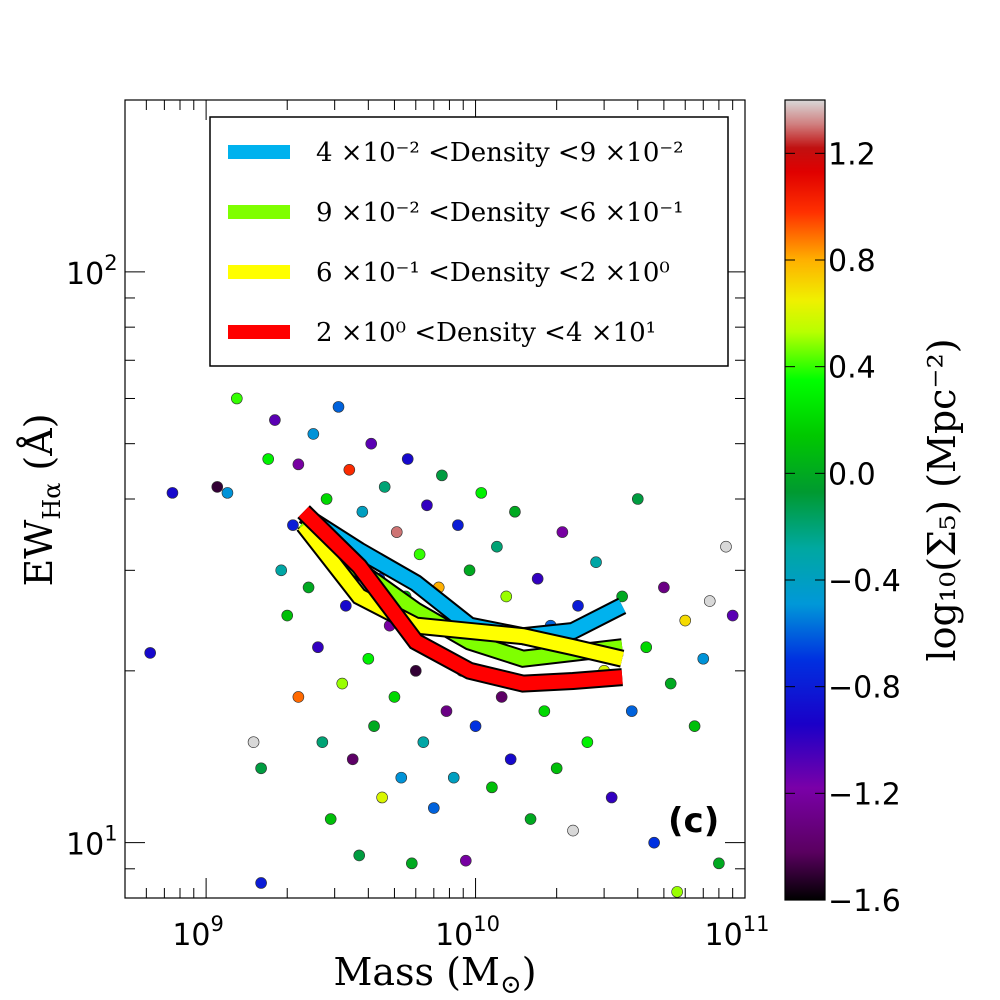  Describe the element at coordinates (92, 557) in the screenshot. I see `y-tick-labels: 10¹ 10²` at that location.